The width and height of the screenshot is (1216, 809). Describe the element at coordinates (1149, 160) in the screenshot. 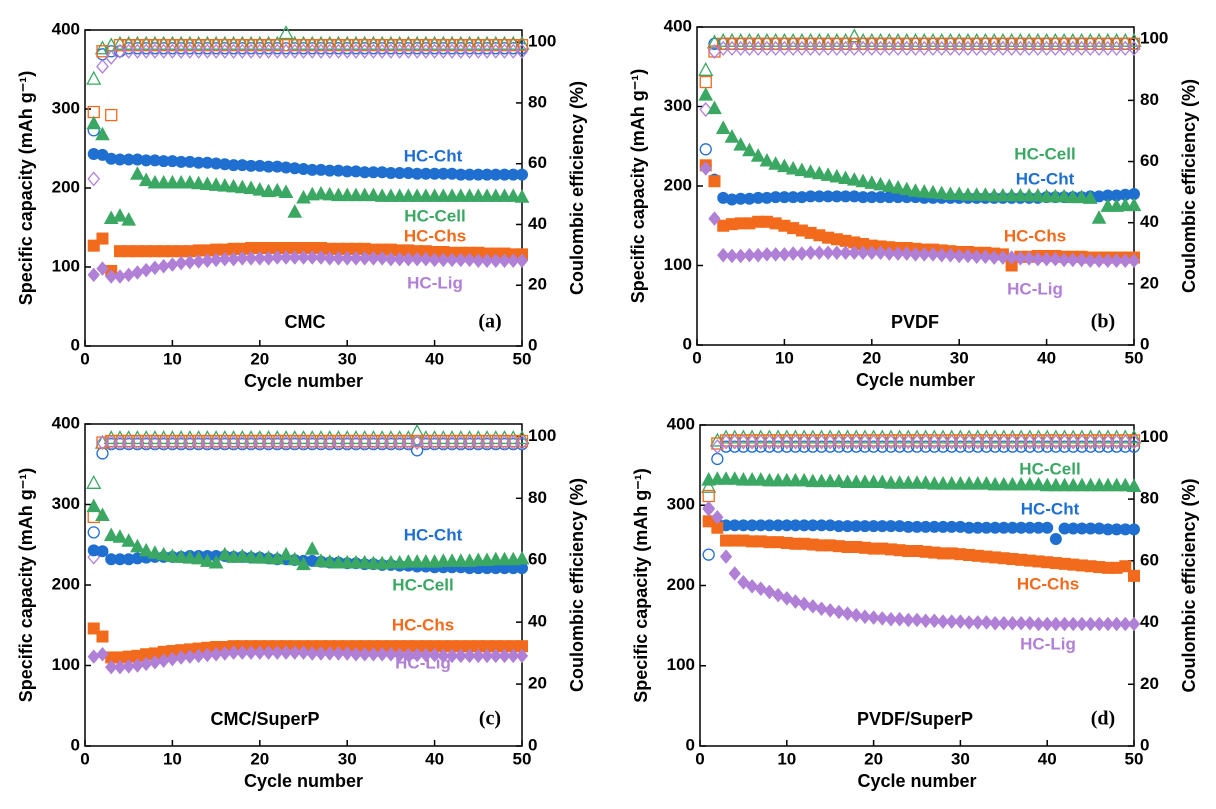

I see `y2-tick-label: 60` at that location.